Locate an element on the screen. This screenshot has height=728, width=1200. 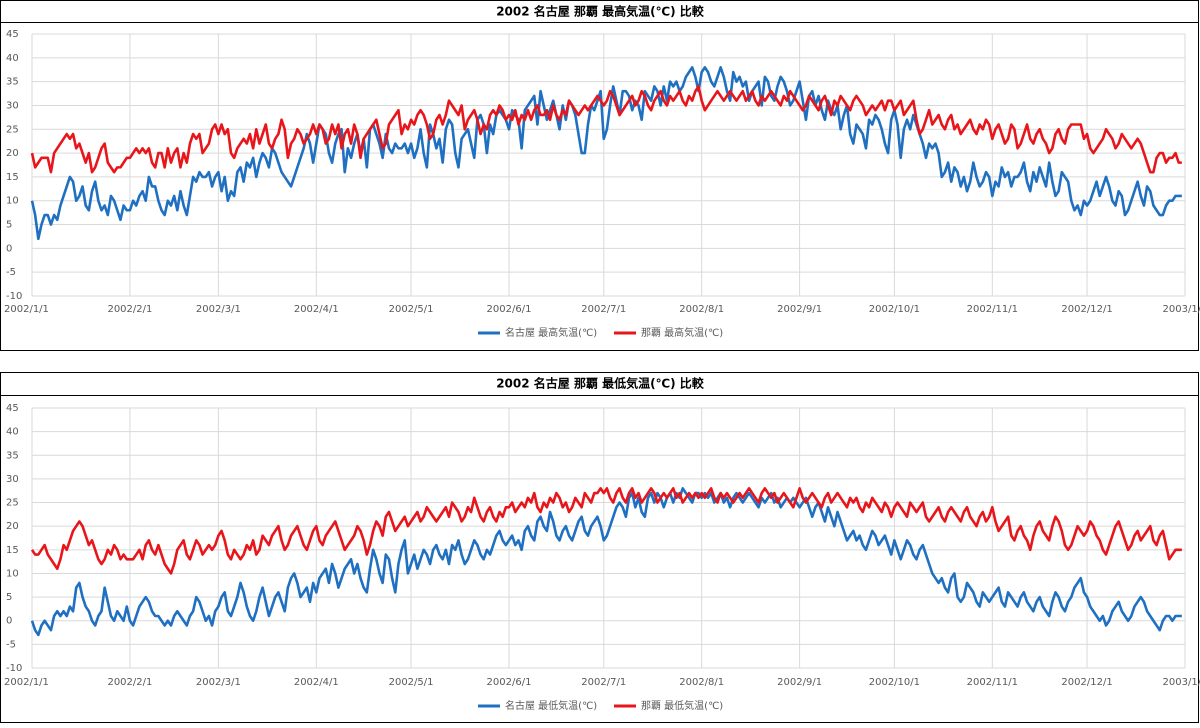
chart-title: 2002 名古屋 那覇 最高気温(℃) 比較 is located at coordinates (600, 11).